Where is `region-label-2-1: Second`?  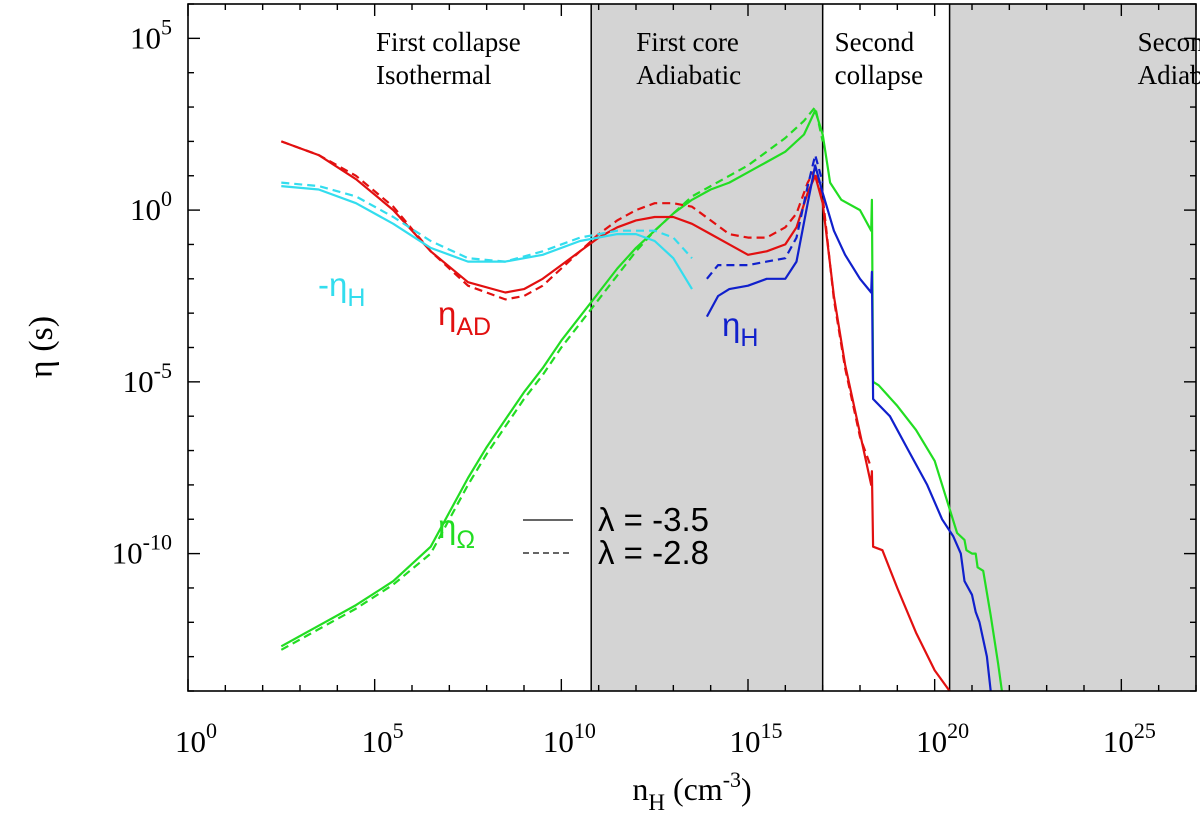
region-label-2-1: Second is located at coordinates (875, 42).